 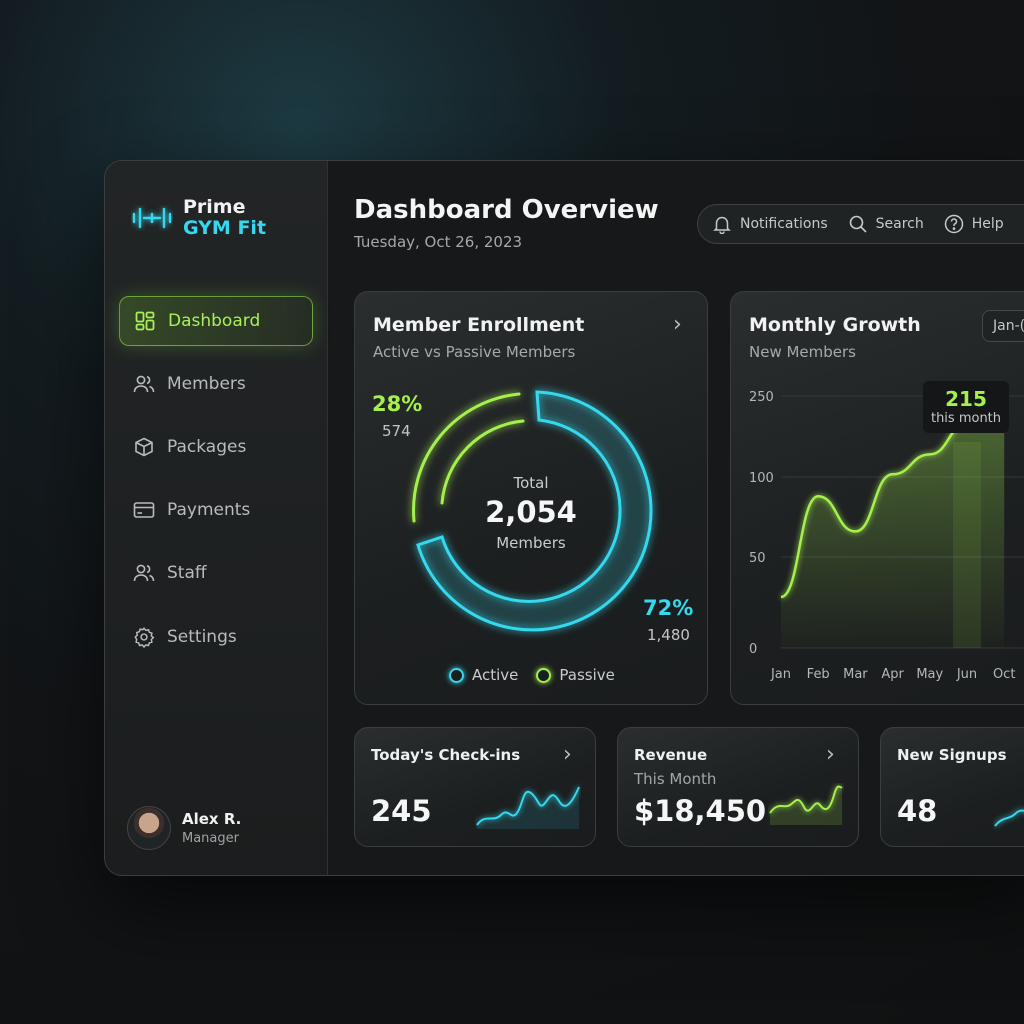 What do you see at coordinates (587, 675) in the screenshot?
I see `legend-passive-label: Passive` at bounding box center [587, 675].